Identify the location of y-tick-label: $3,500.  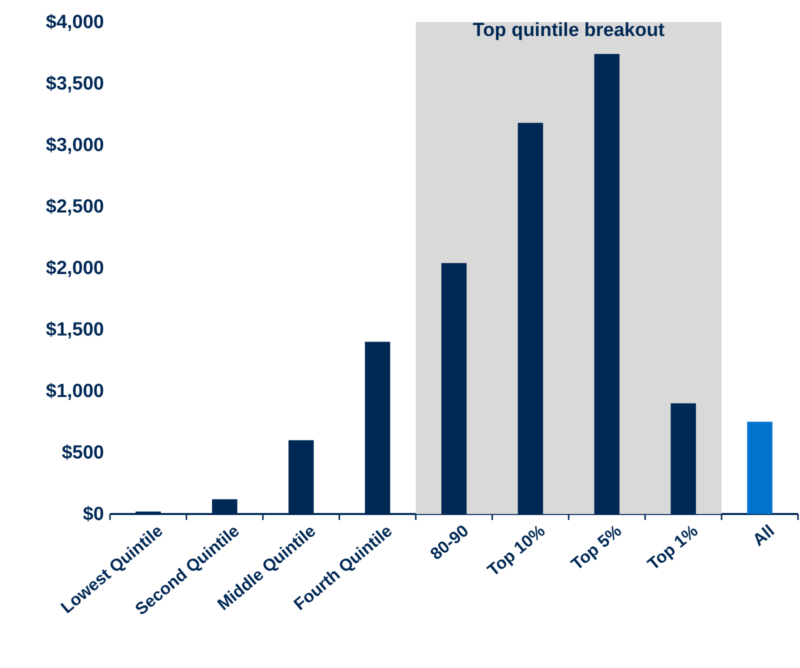
(75, 84).